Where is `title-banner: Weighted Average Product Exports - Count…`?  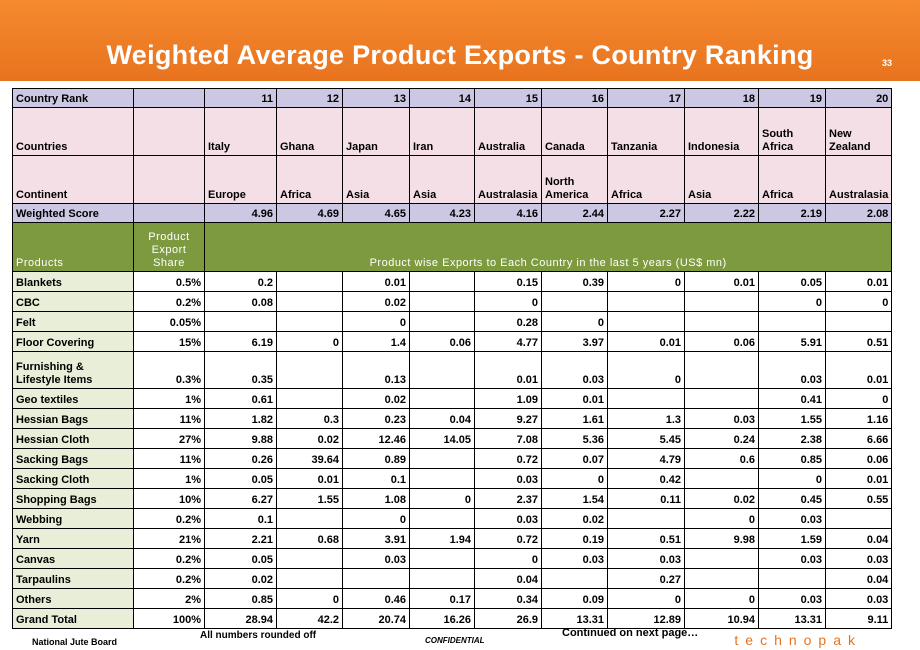
title-banner: Weighted Average Product Exports - Count… is located at coordinates (460, 40).